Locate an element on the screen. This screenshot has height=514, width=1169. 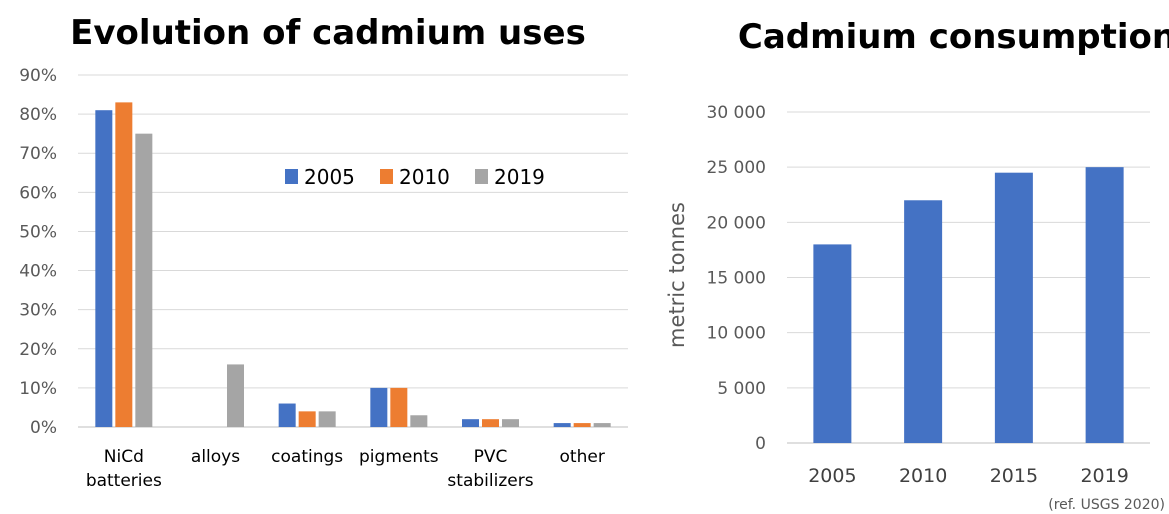
y-tick-label: 0 is located at coordinates (760, 444).